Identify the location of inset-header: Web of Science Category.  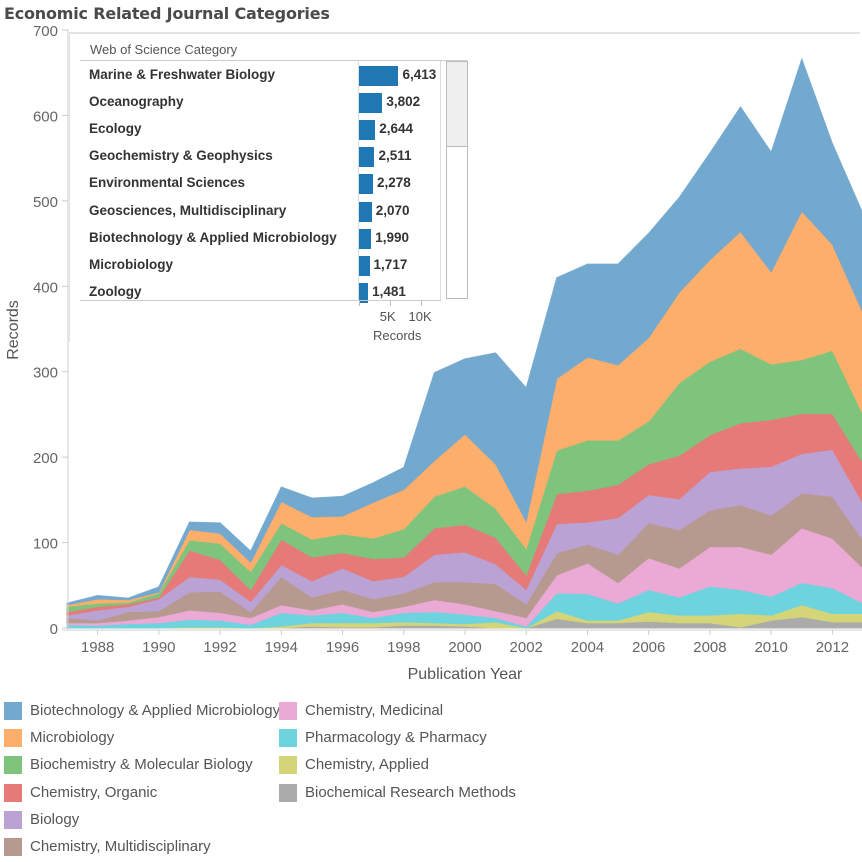
(164, 49).